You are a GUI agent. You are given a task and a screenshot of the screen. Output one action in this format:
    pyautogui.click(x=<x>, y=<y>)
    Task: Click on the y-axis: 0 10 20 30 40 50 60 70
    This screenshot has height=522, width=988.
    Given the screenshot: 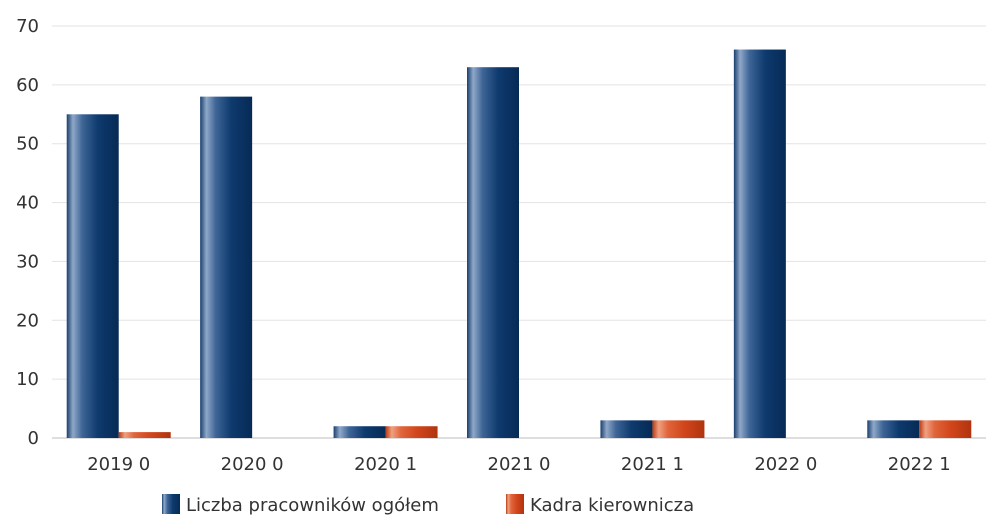 What is the action you would take?
    pyautogui.click(x=27, y=232)
    